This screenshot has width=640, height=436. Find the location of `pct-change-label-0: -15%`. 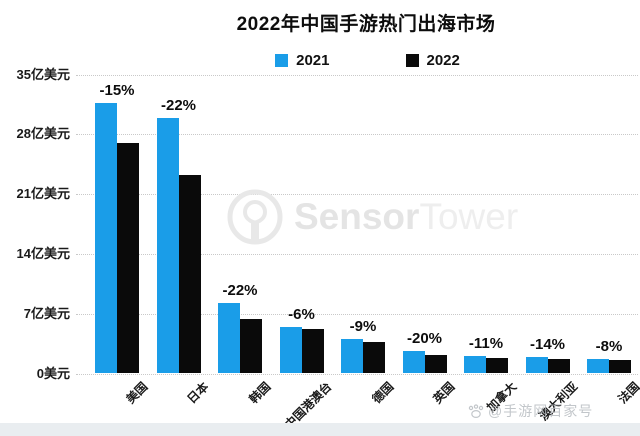

pct-change-label-0: -15% is located at coordinates (117, 90).